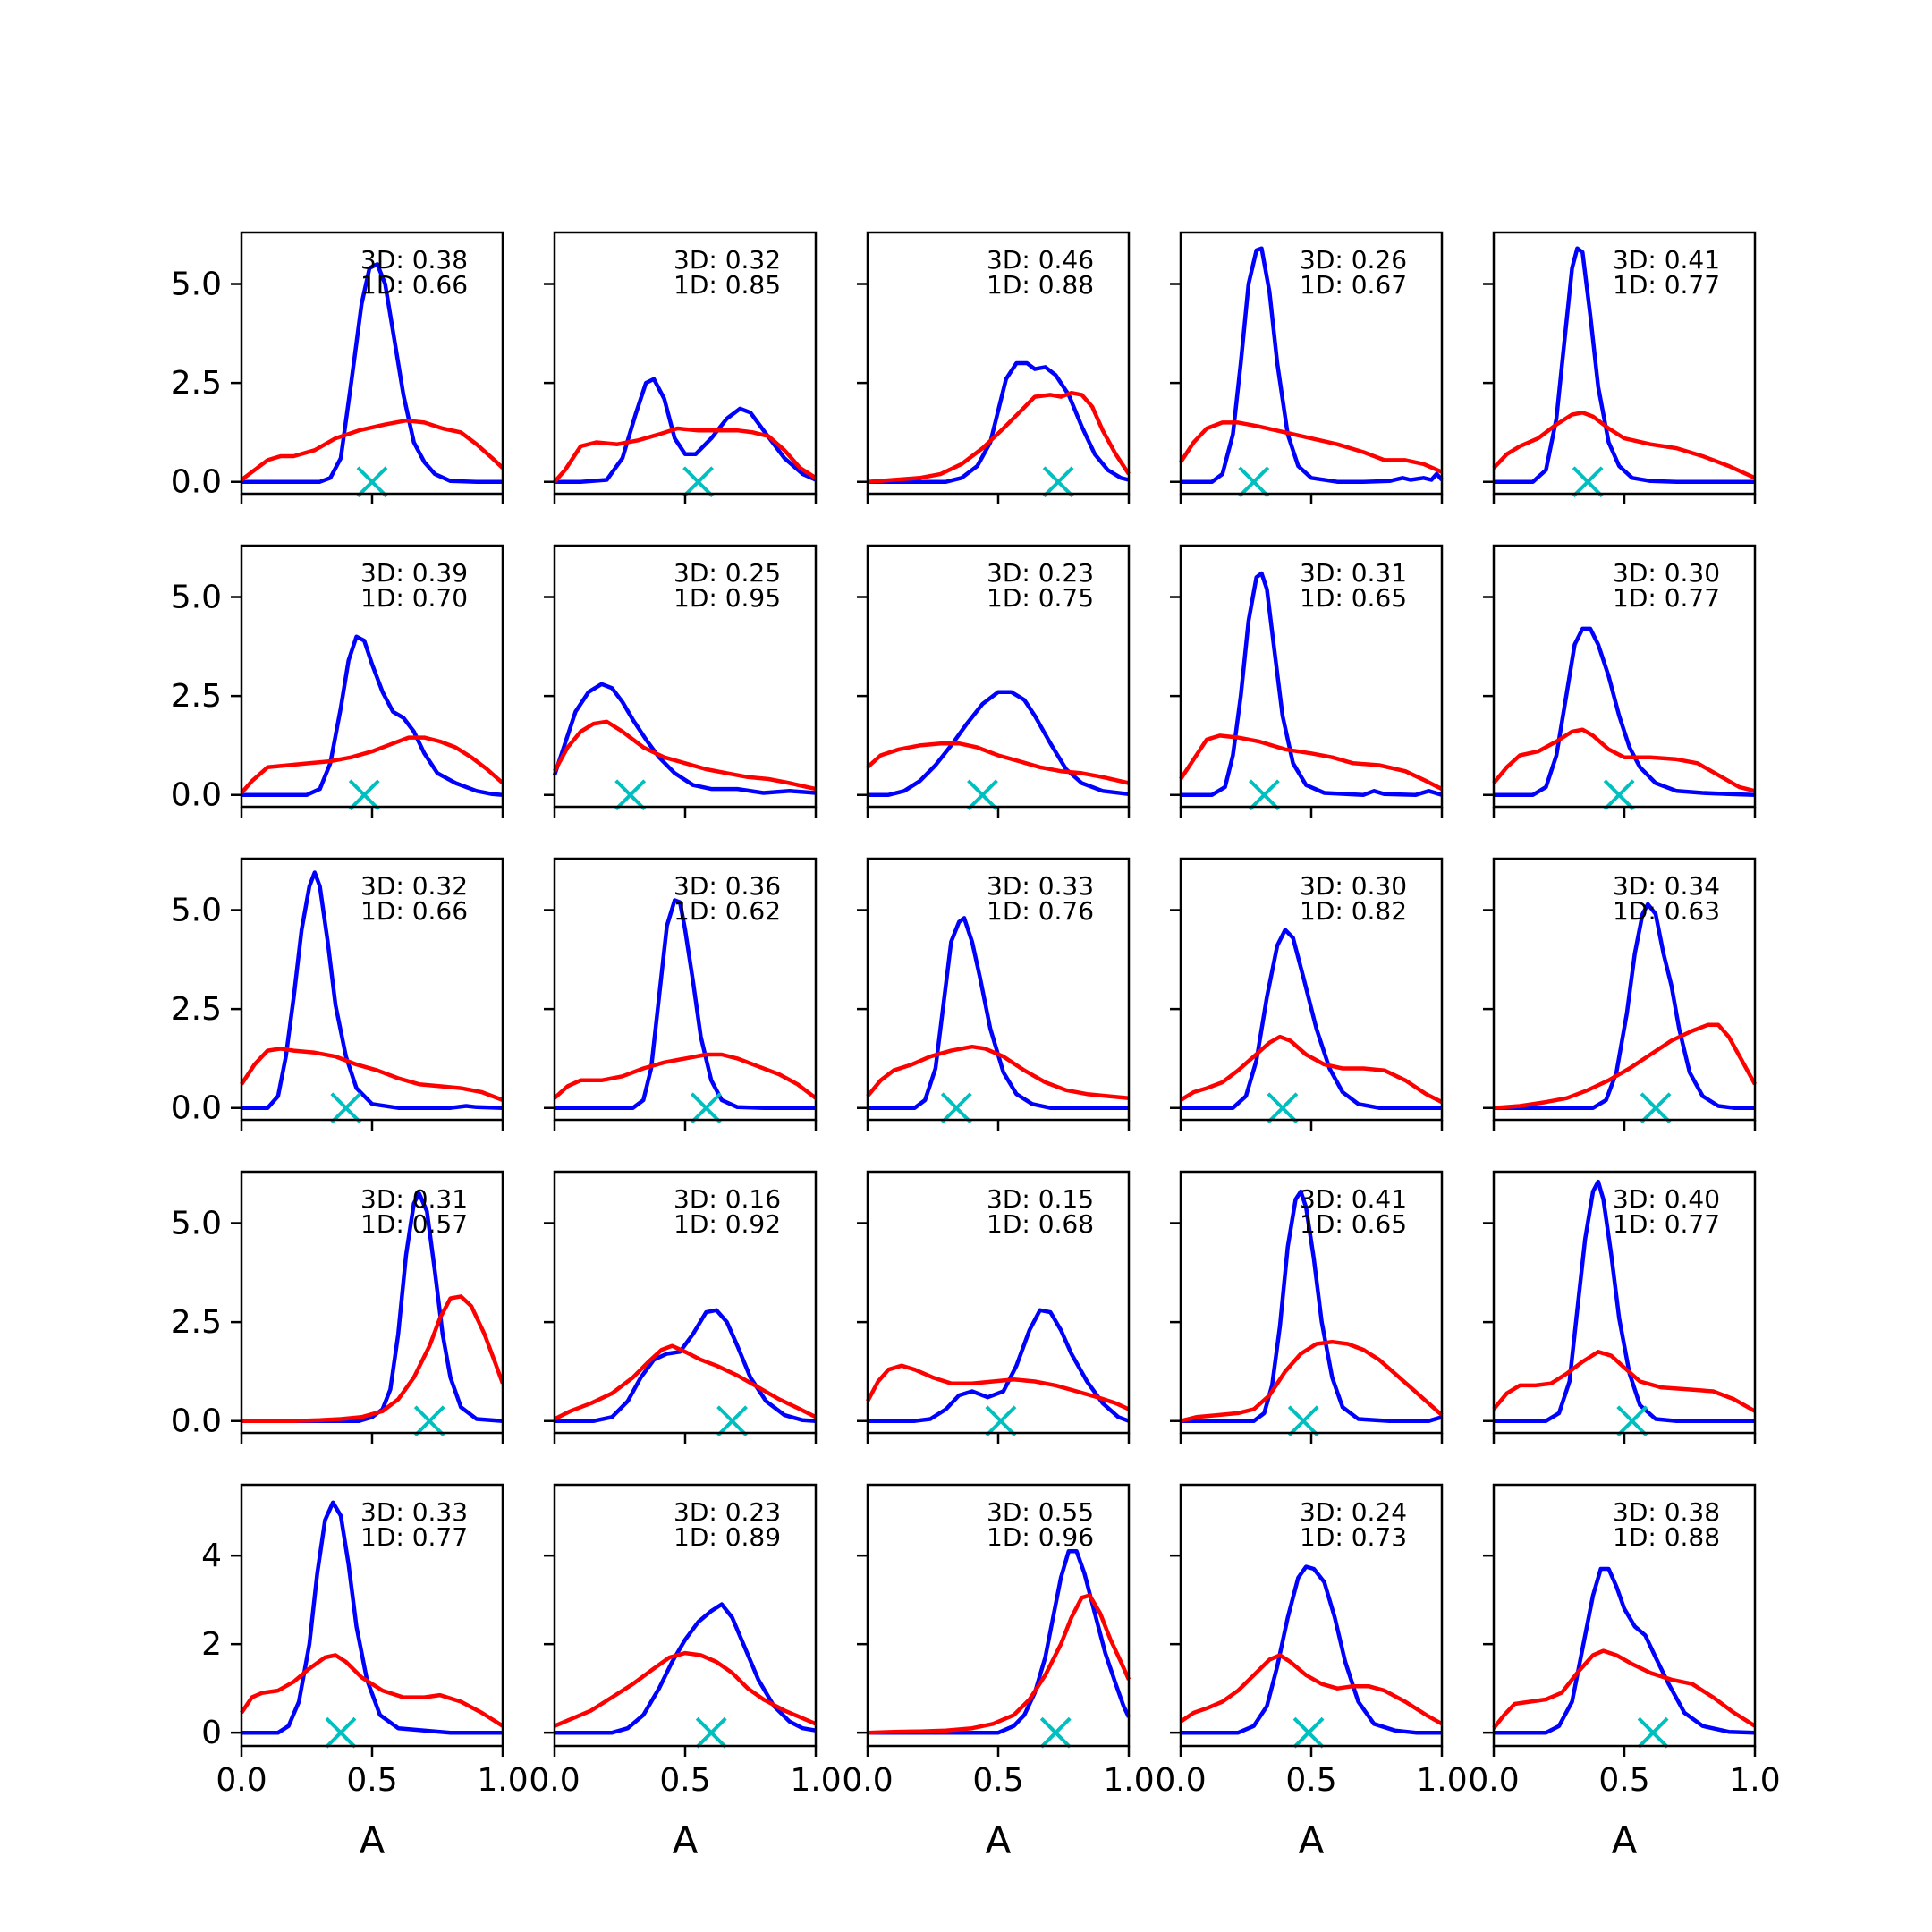  I want to click on annotation-1d: 1D: 0.96, so click(1040, 1537).